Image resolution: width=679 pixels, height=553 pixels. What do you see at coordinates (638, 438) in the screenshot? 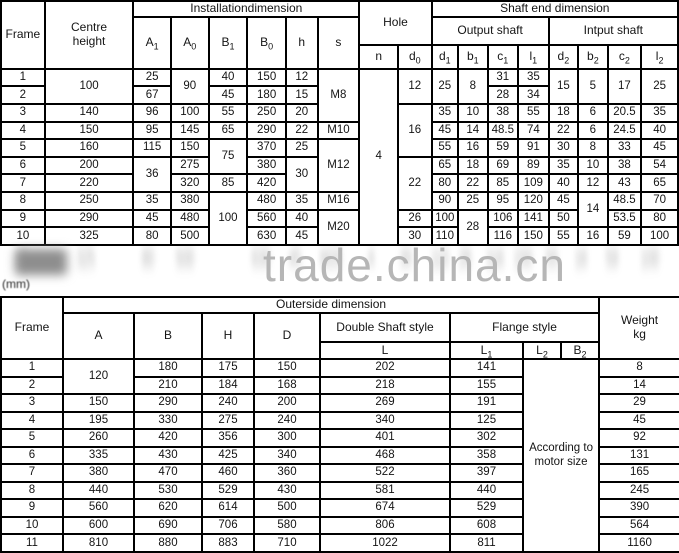
I see `t2-cell: 92` at bounding box center [638, 438].